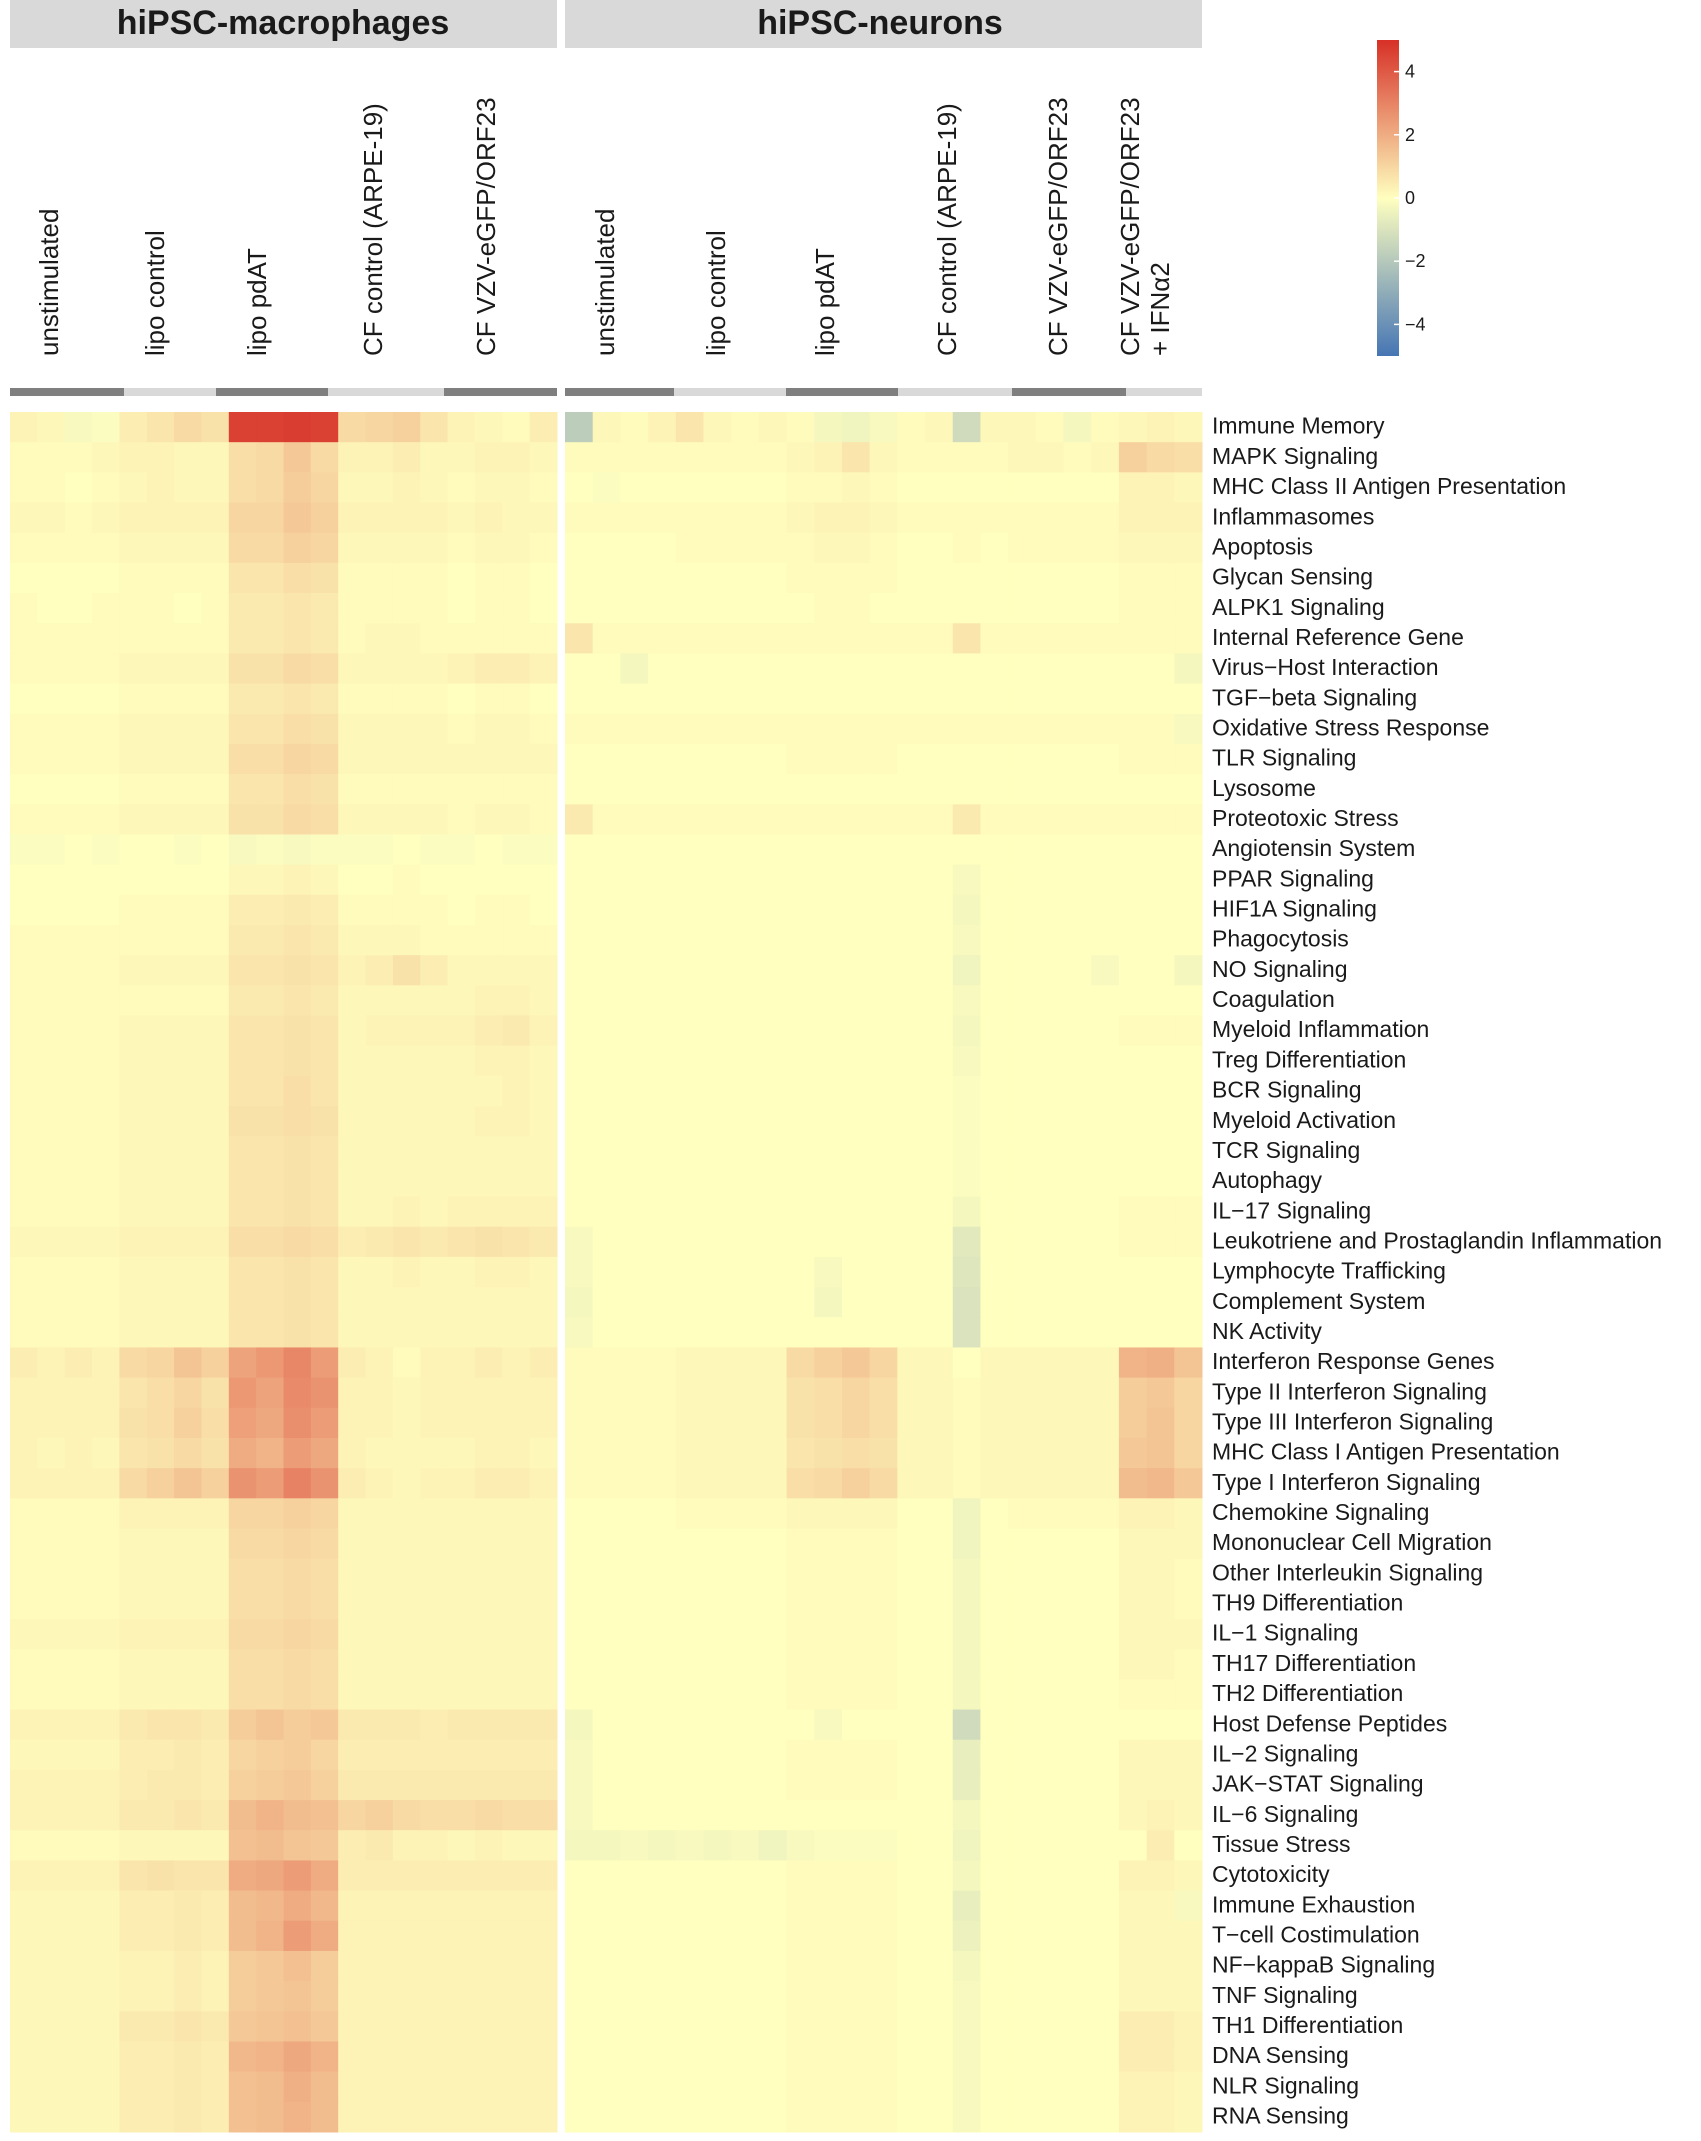  Describe the element at coordinates (1320, 1029) in the screenshot. I see `row-label: Myeloid Inflammation` at that location.